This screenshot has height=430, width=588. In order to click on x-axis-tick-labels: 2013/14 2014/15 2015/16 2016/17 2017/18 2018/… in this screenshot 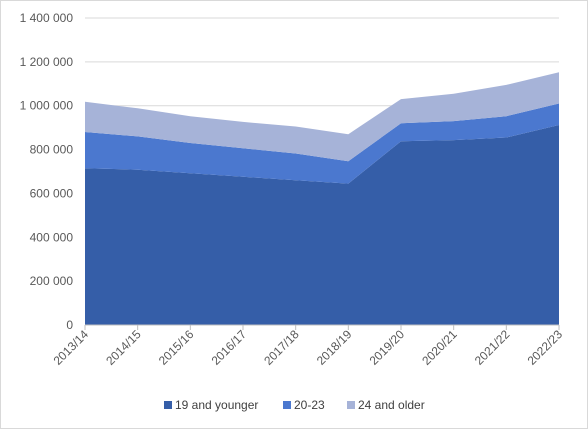, I will do `click(308, 347)`.